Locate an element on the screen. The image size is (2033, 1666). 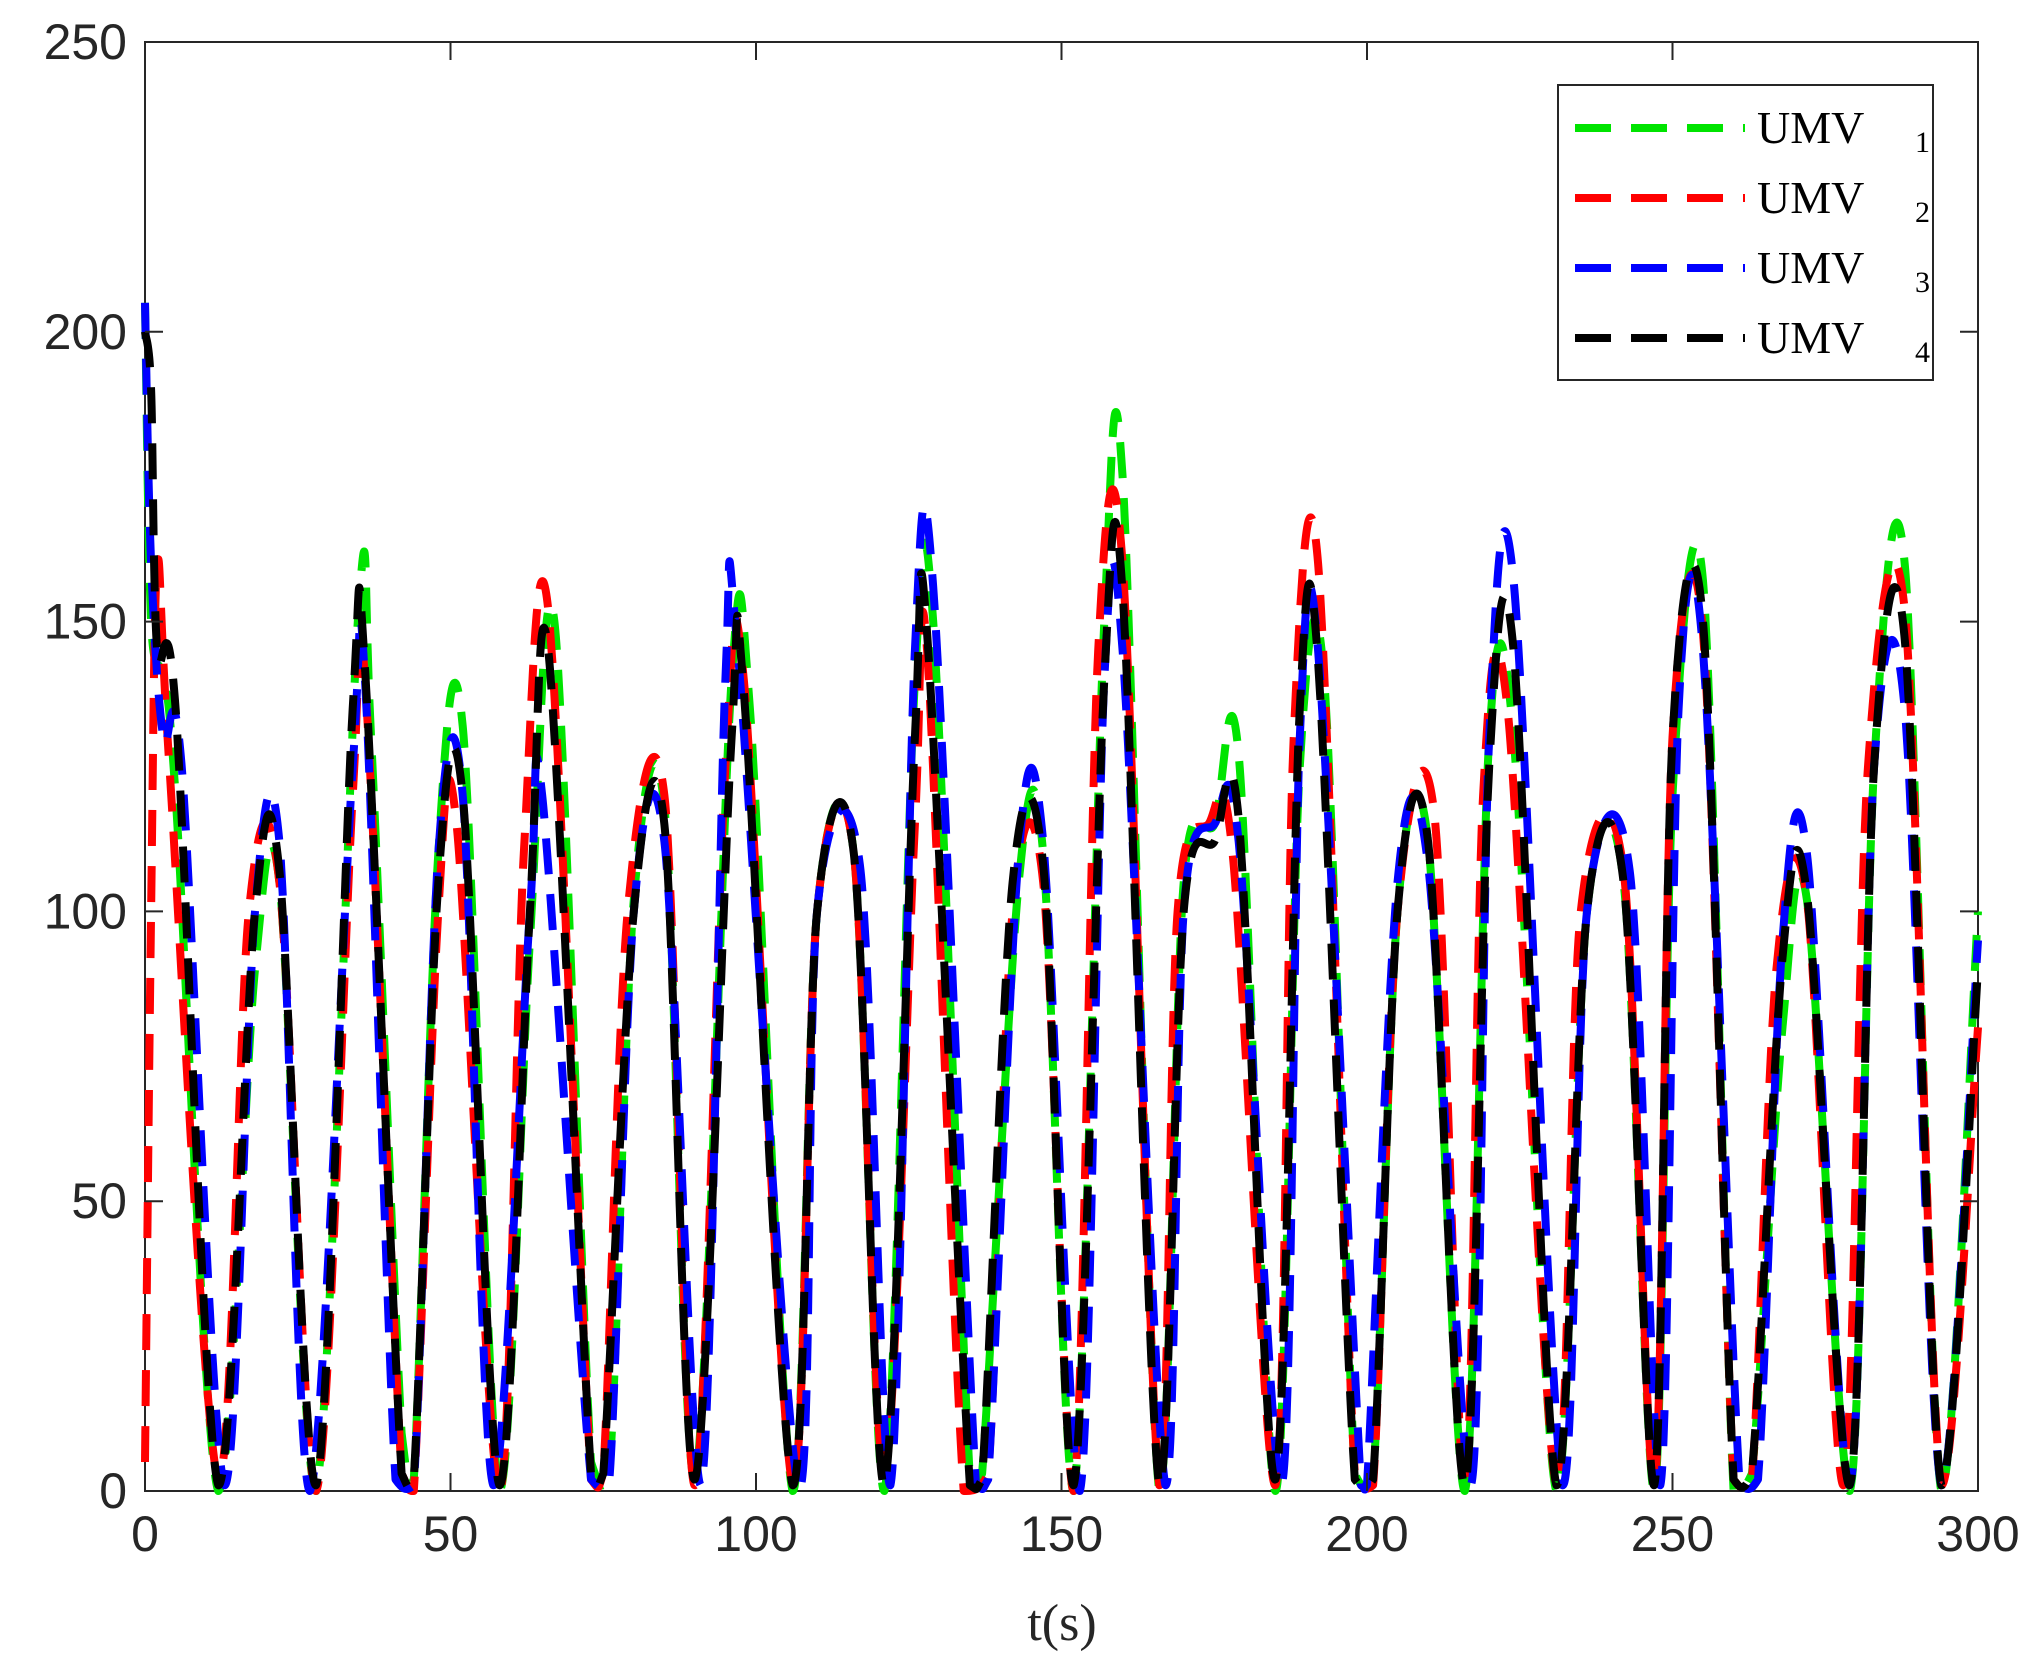
legend-subscript-4: 4 is located at coordinates (1922, 352).